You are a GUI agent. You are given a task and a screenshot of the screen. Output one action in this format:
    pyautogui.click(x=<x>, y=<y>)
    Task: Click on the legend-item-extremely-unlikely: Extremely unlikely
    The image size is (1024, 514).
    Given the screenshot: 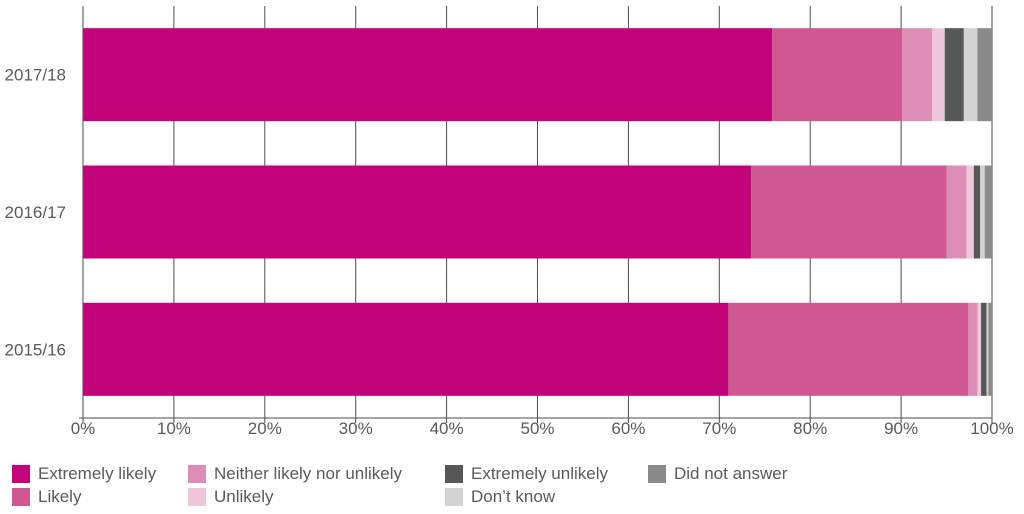 What is the action you would take?
    pyautogui.click(x=526, y=474)
    